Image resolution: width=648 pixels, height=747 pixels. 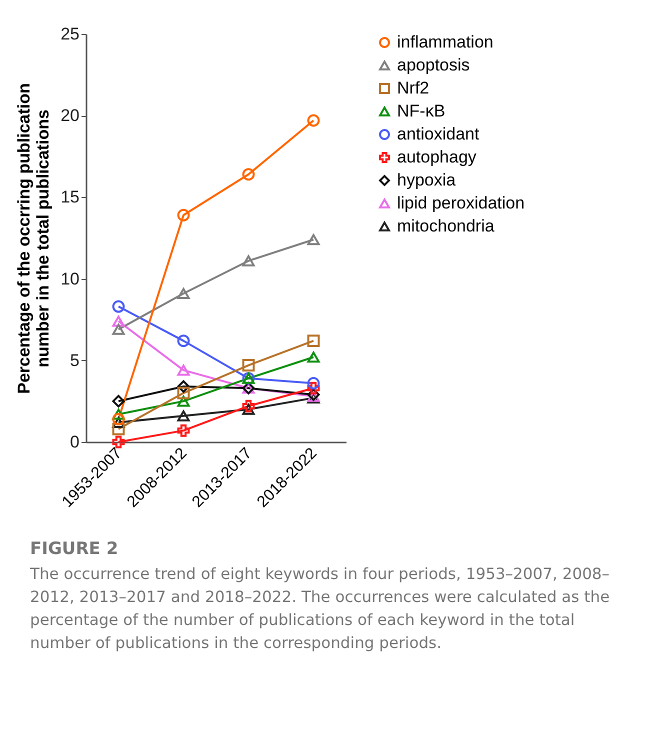 I want to click on legend-label: hypoxia, so click(x=426, y=180).